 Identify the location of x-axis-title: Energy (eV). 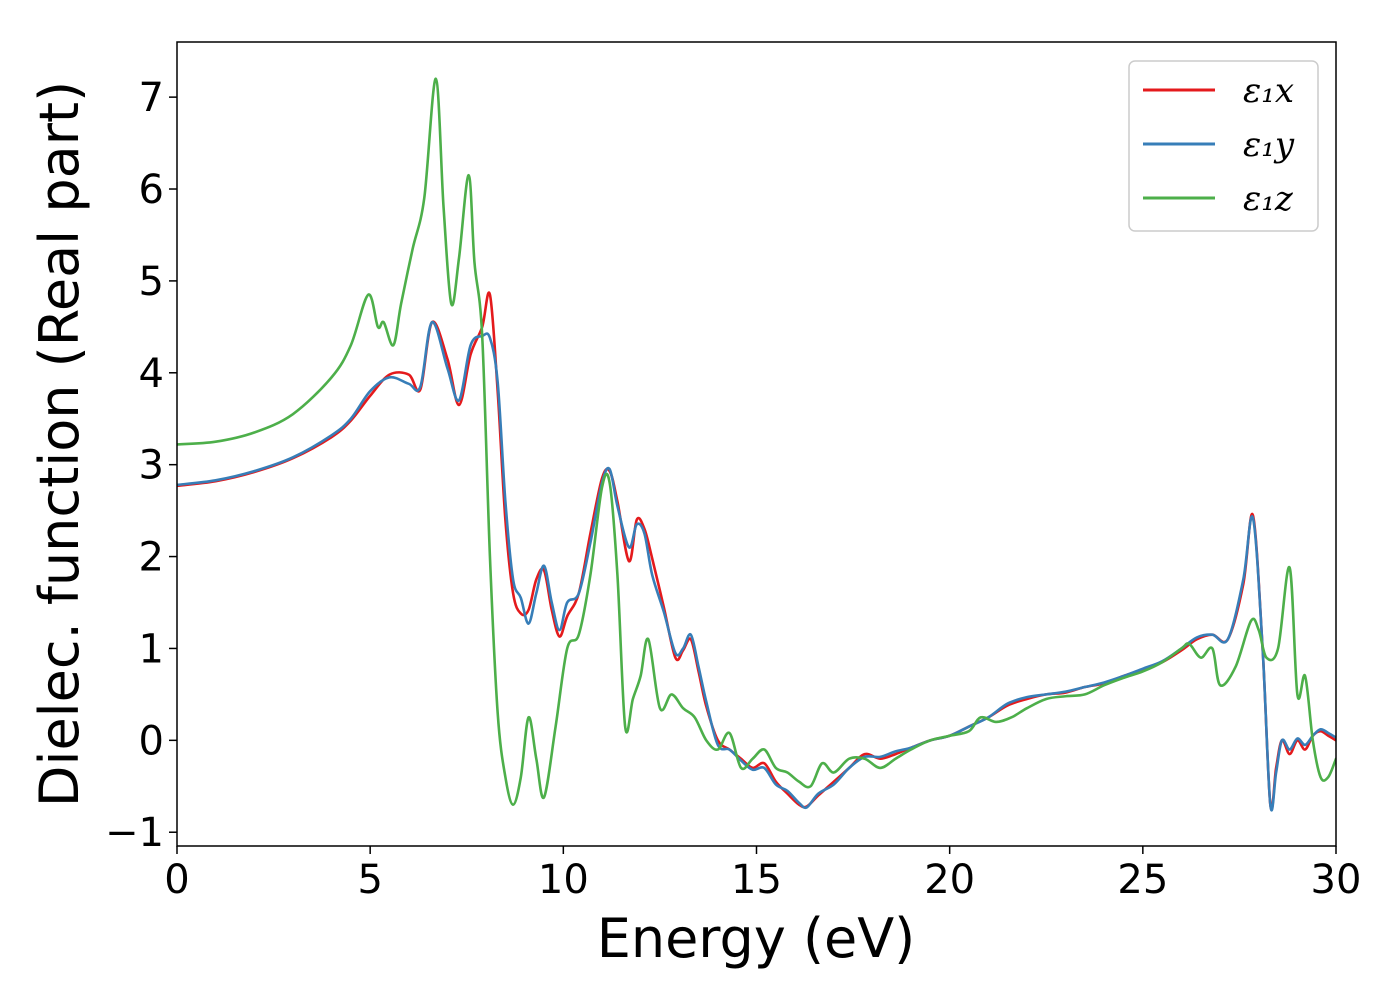
(756, 938).